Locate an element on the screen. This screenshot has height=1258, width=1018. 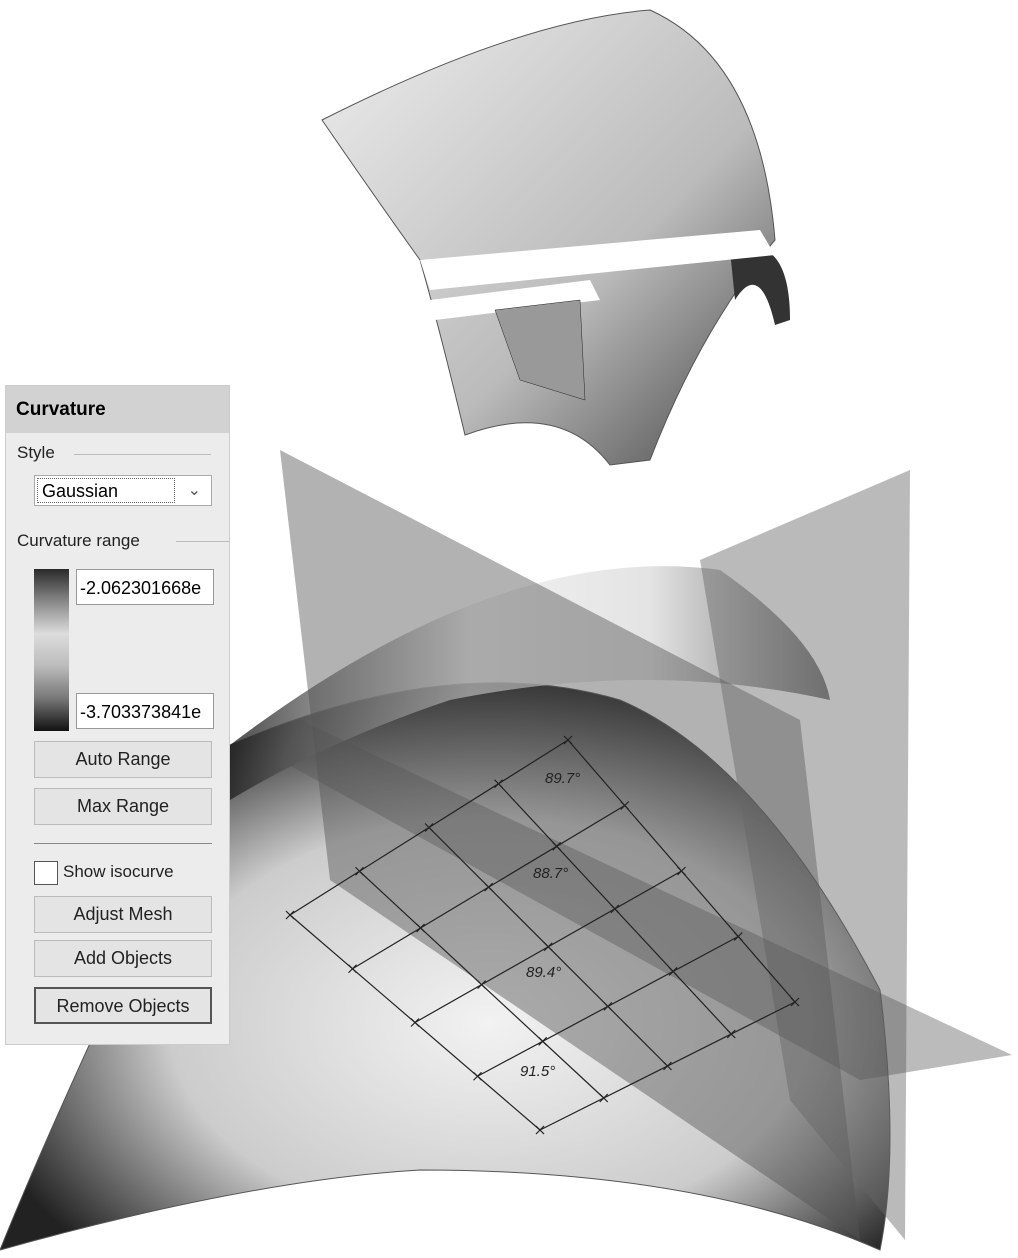
angle-label: 89.7° is located at coordinates (562, 778).